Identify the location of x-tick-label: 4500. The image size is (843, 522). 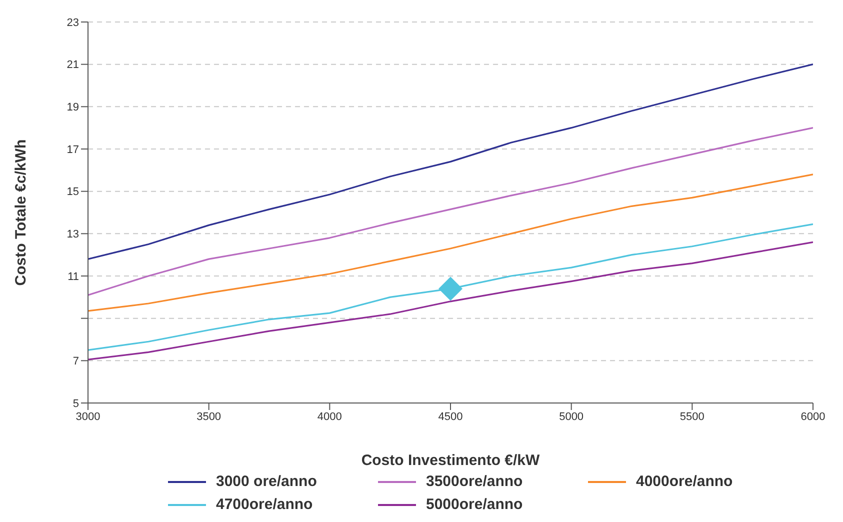
(450, 416).